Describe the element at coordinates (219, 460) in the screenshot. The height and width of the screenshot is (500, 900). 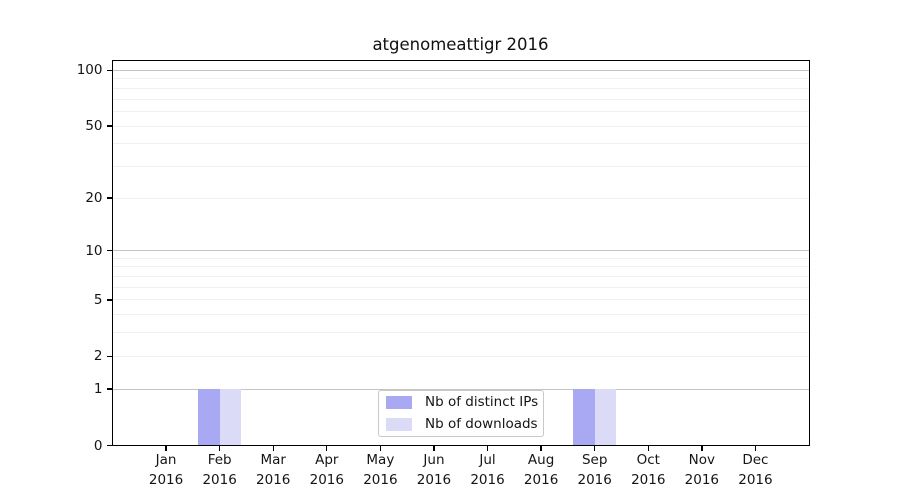
I see `x-tick-month: Feb` at that location.